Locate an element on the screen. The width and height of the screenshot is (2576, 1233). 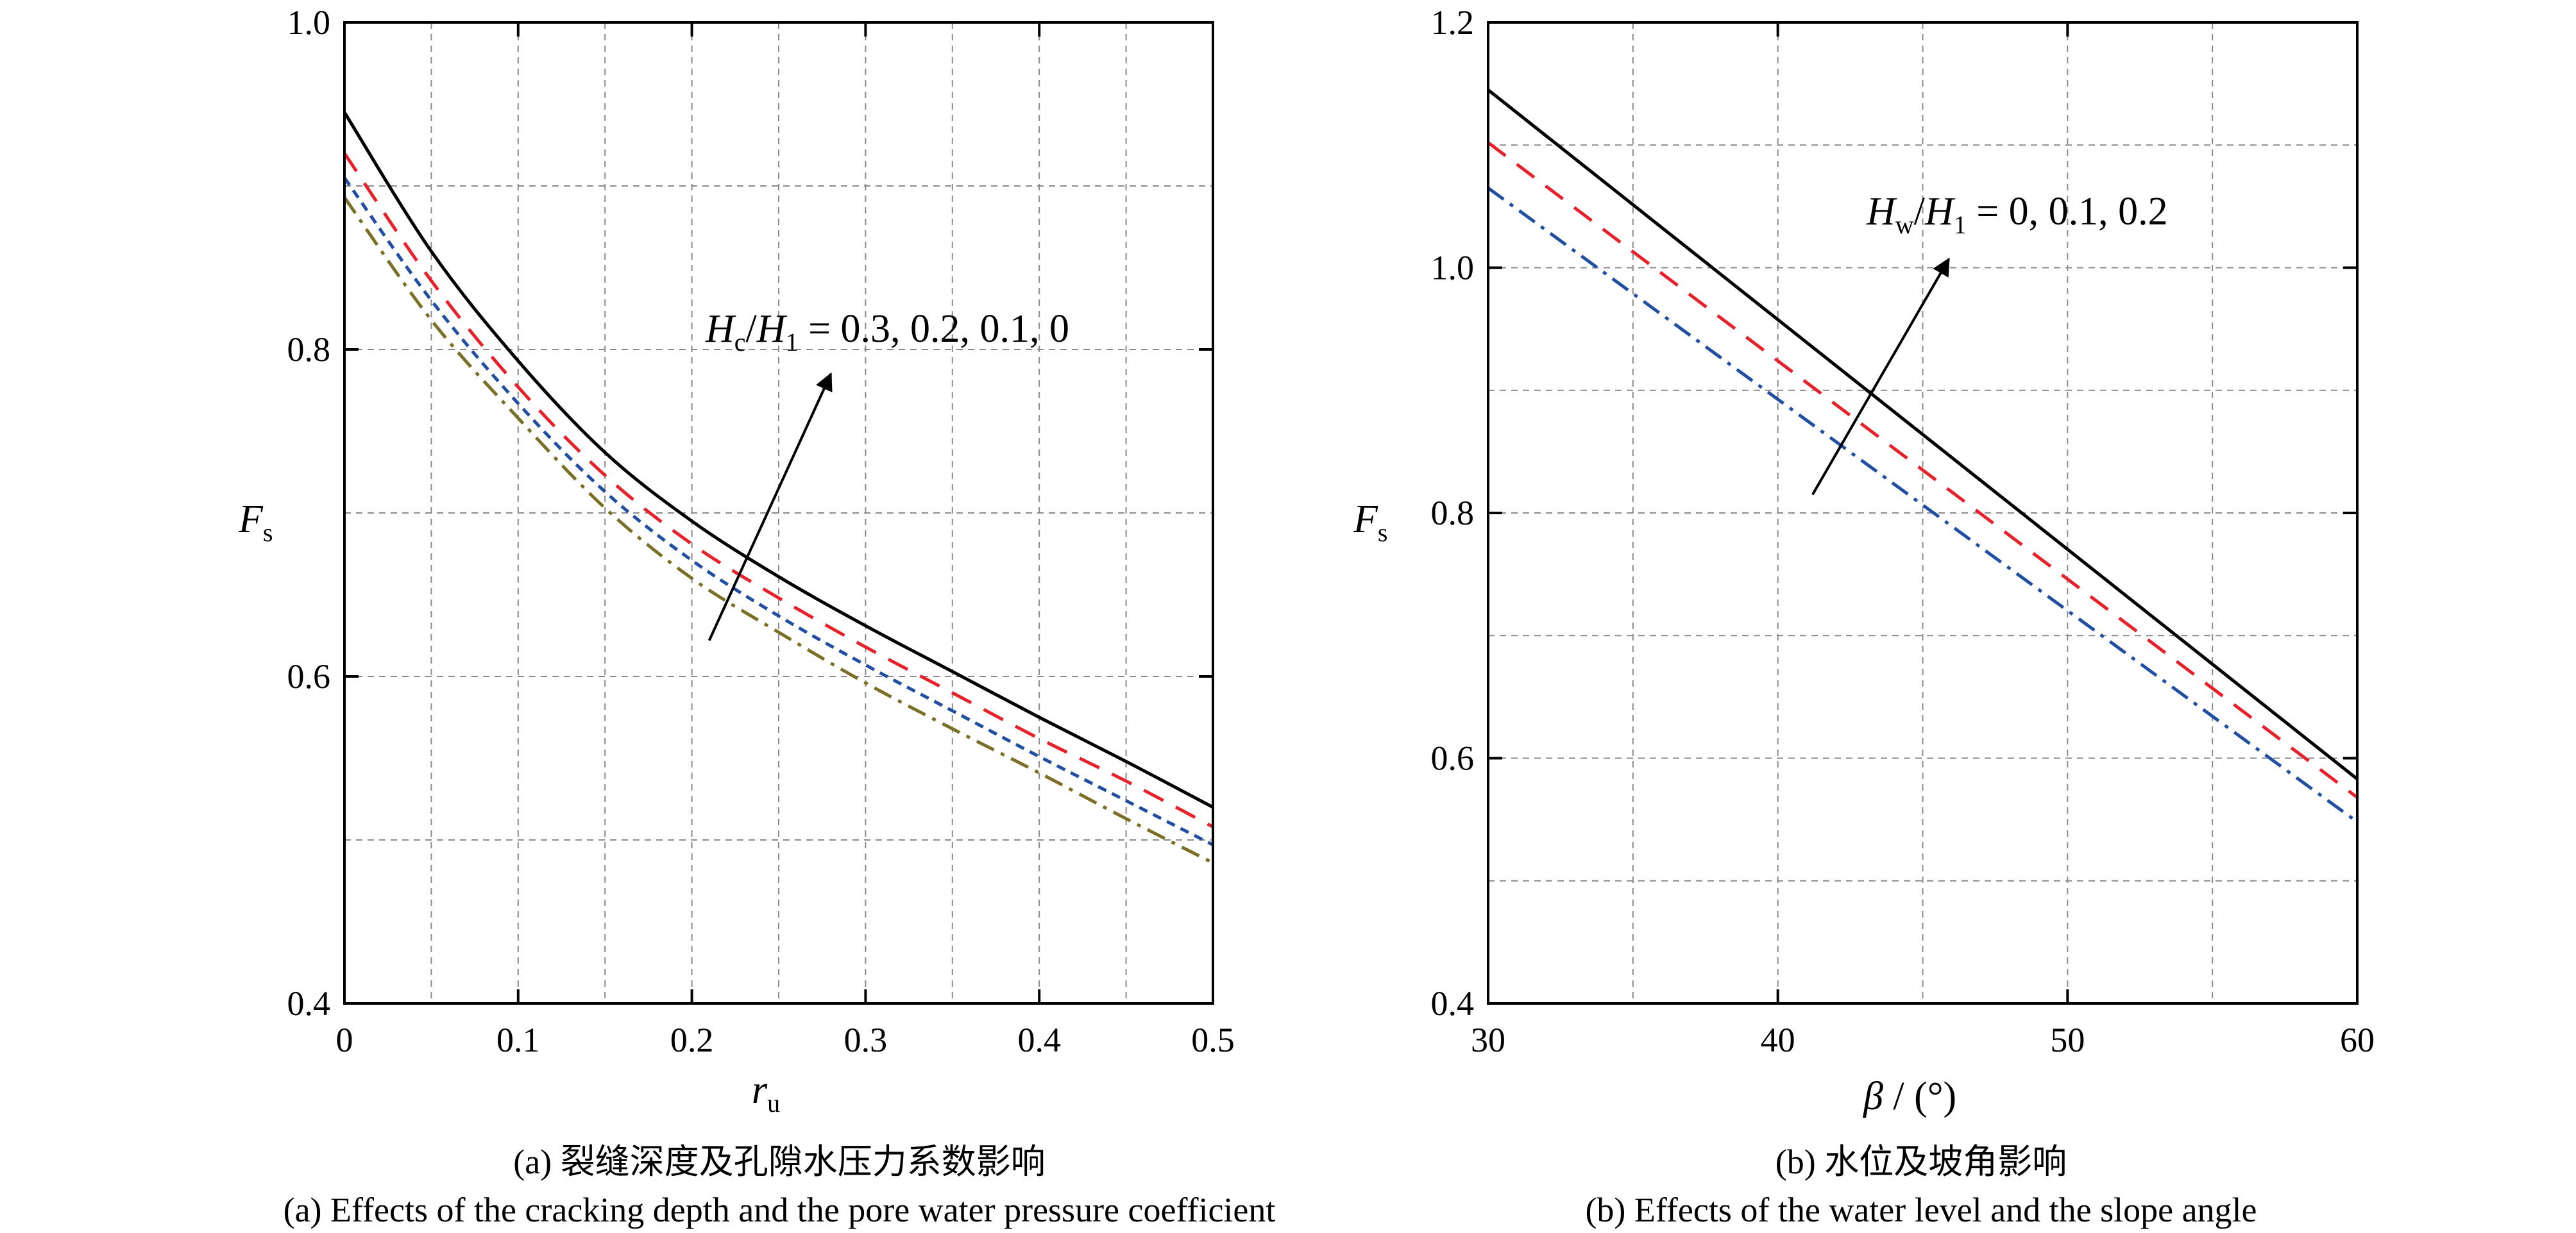
y-tick-label: 1.2 is located at coordinates (1453, 22).